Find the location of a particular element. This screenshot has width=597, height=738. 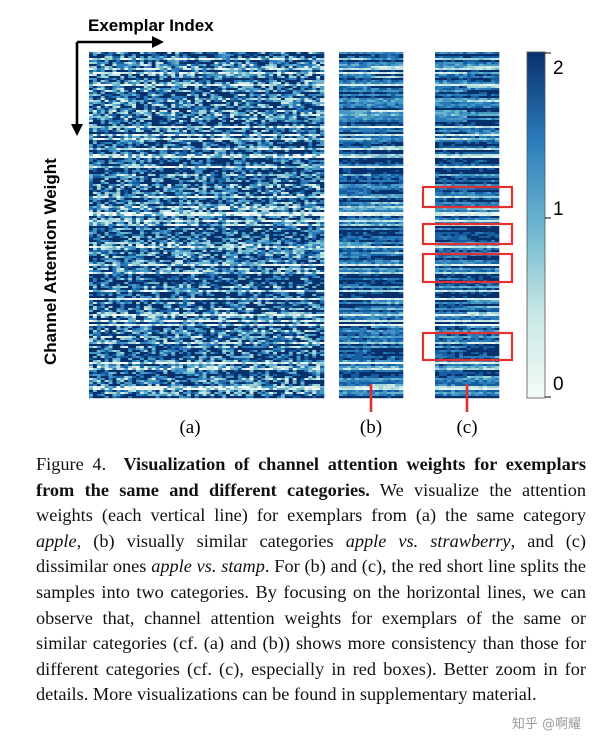

y-axis-label: Channel Attention Weight is located at coordinates (50, 261).